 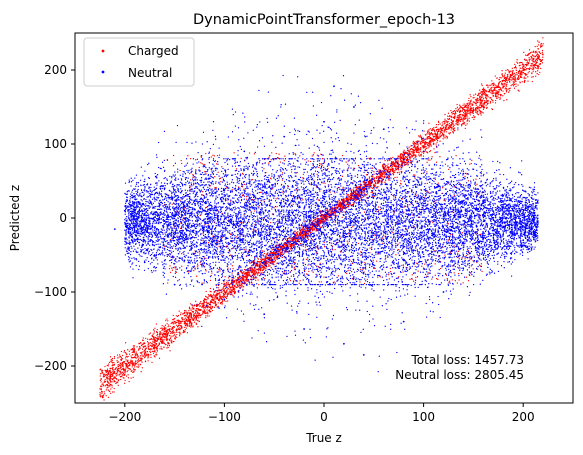 What do you see at coordinates (153, 51) in the screenshot?
I see `legend-charged-label: Charged` at bounding box center [153, 51].